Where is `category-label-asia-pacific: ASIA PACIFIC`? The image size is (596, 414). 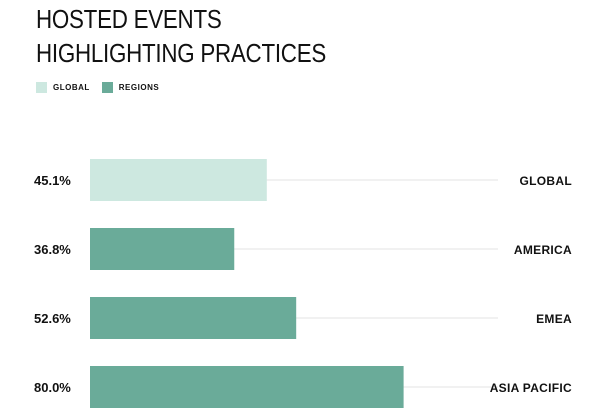 category-label-asia-pacific: ASIA PACIFIC is located at coordinates (531, 388).